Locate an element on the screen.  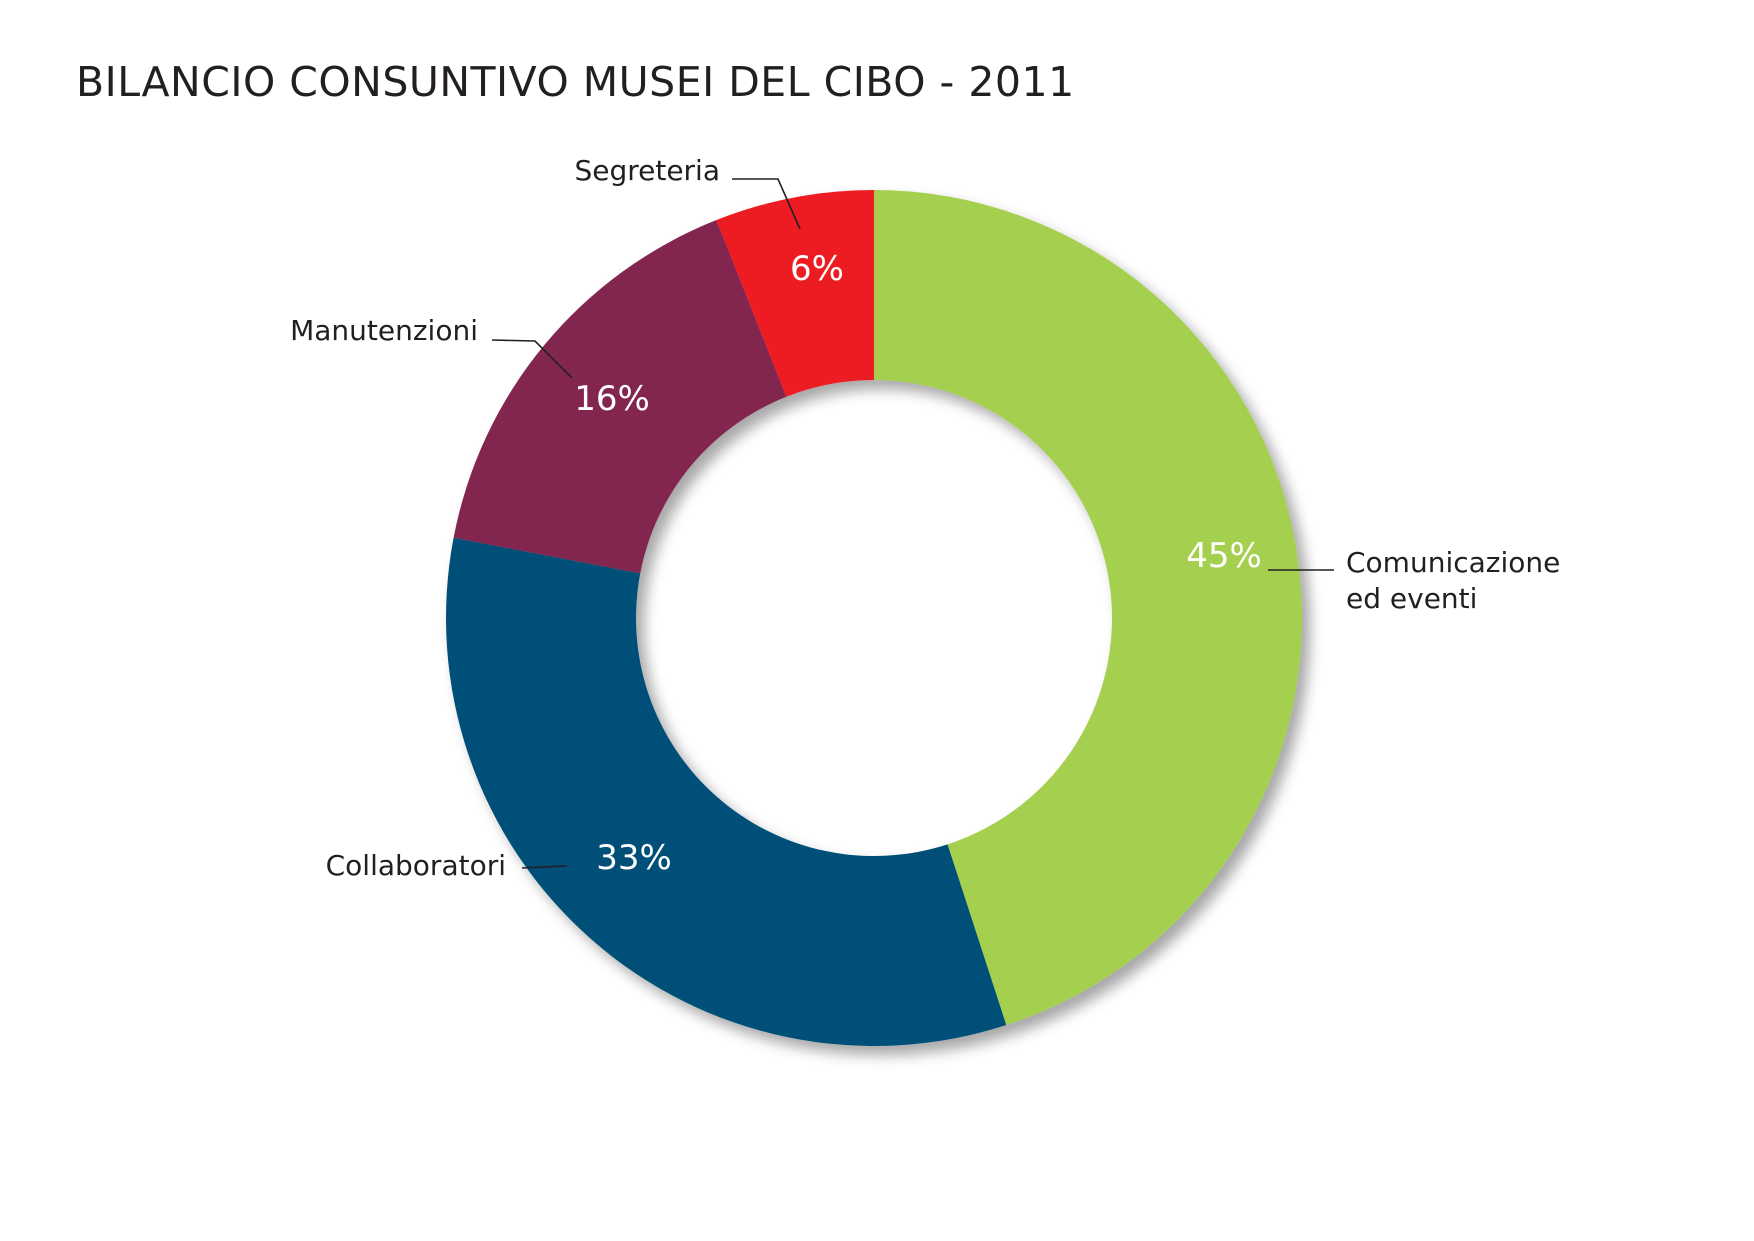
category-label-segreteria: Segreteria is located at coordinates (647, 170).